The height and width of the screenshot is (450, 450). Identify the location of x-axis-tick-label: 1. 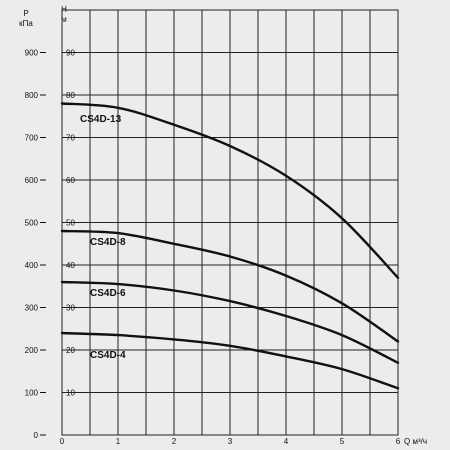
(118, 441).